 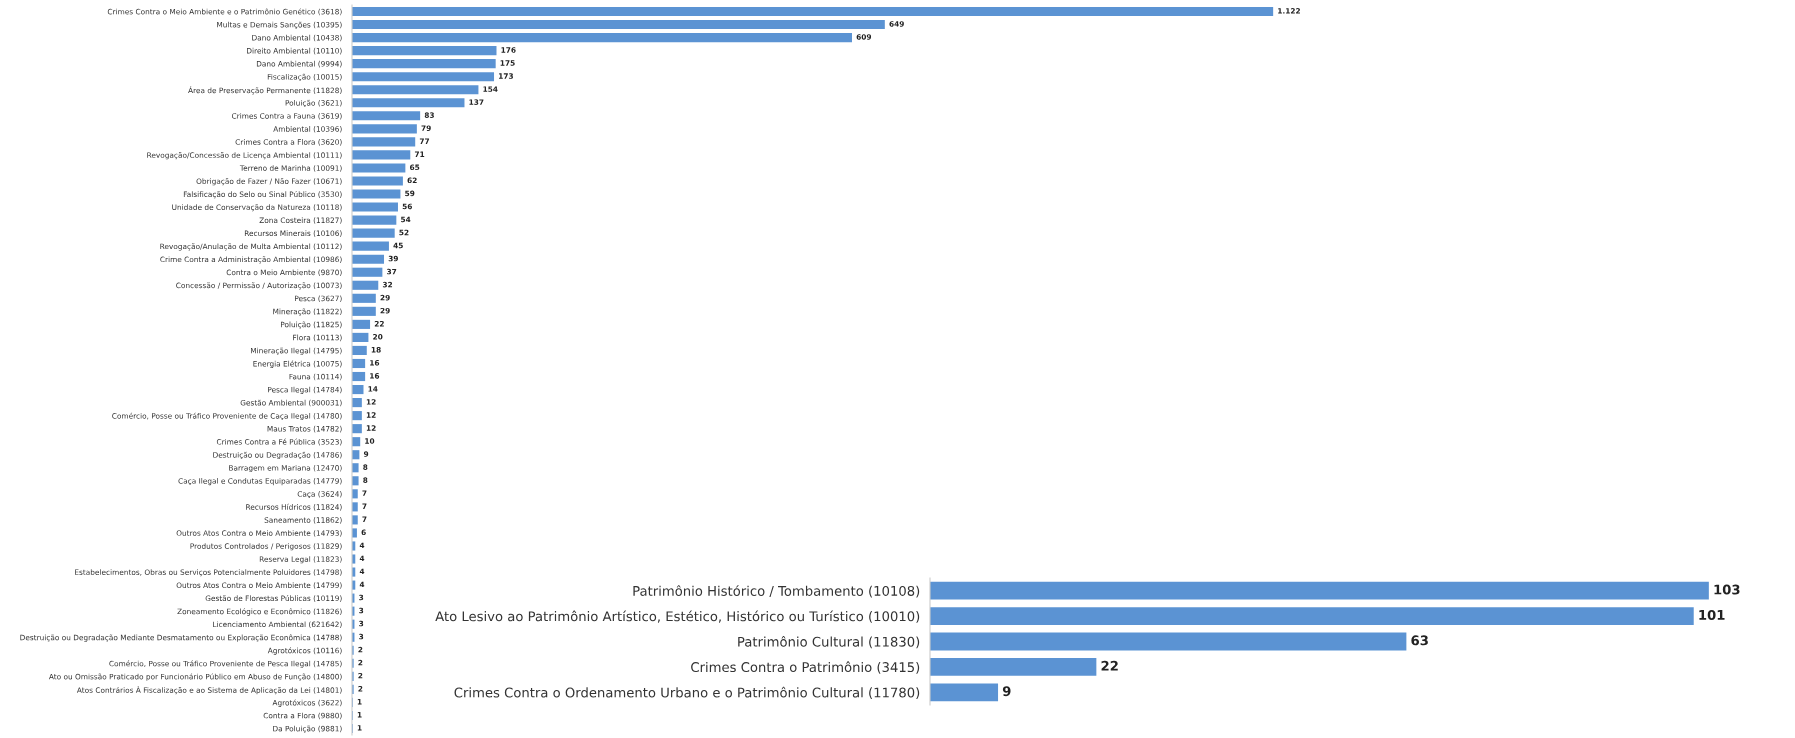 What do you see at coordinates (1712, 614) in the screenshot?
I see `data-label: 101` at bounding box center [1712, 614].